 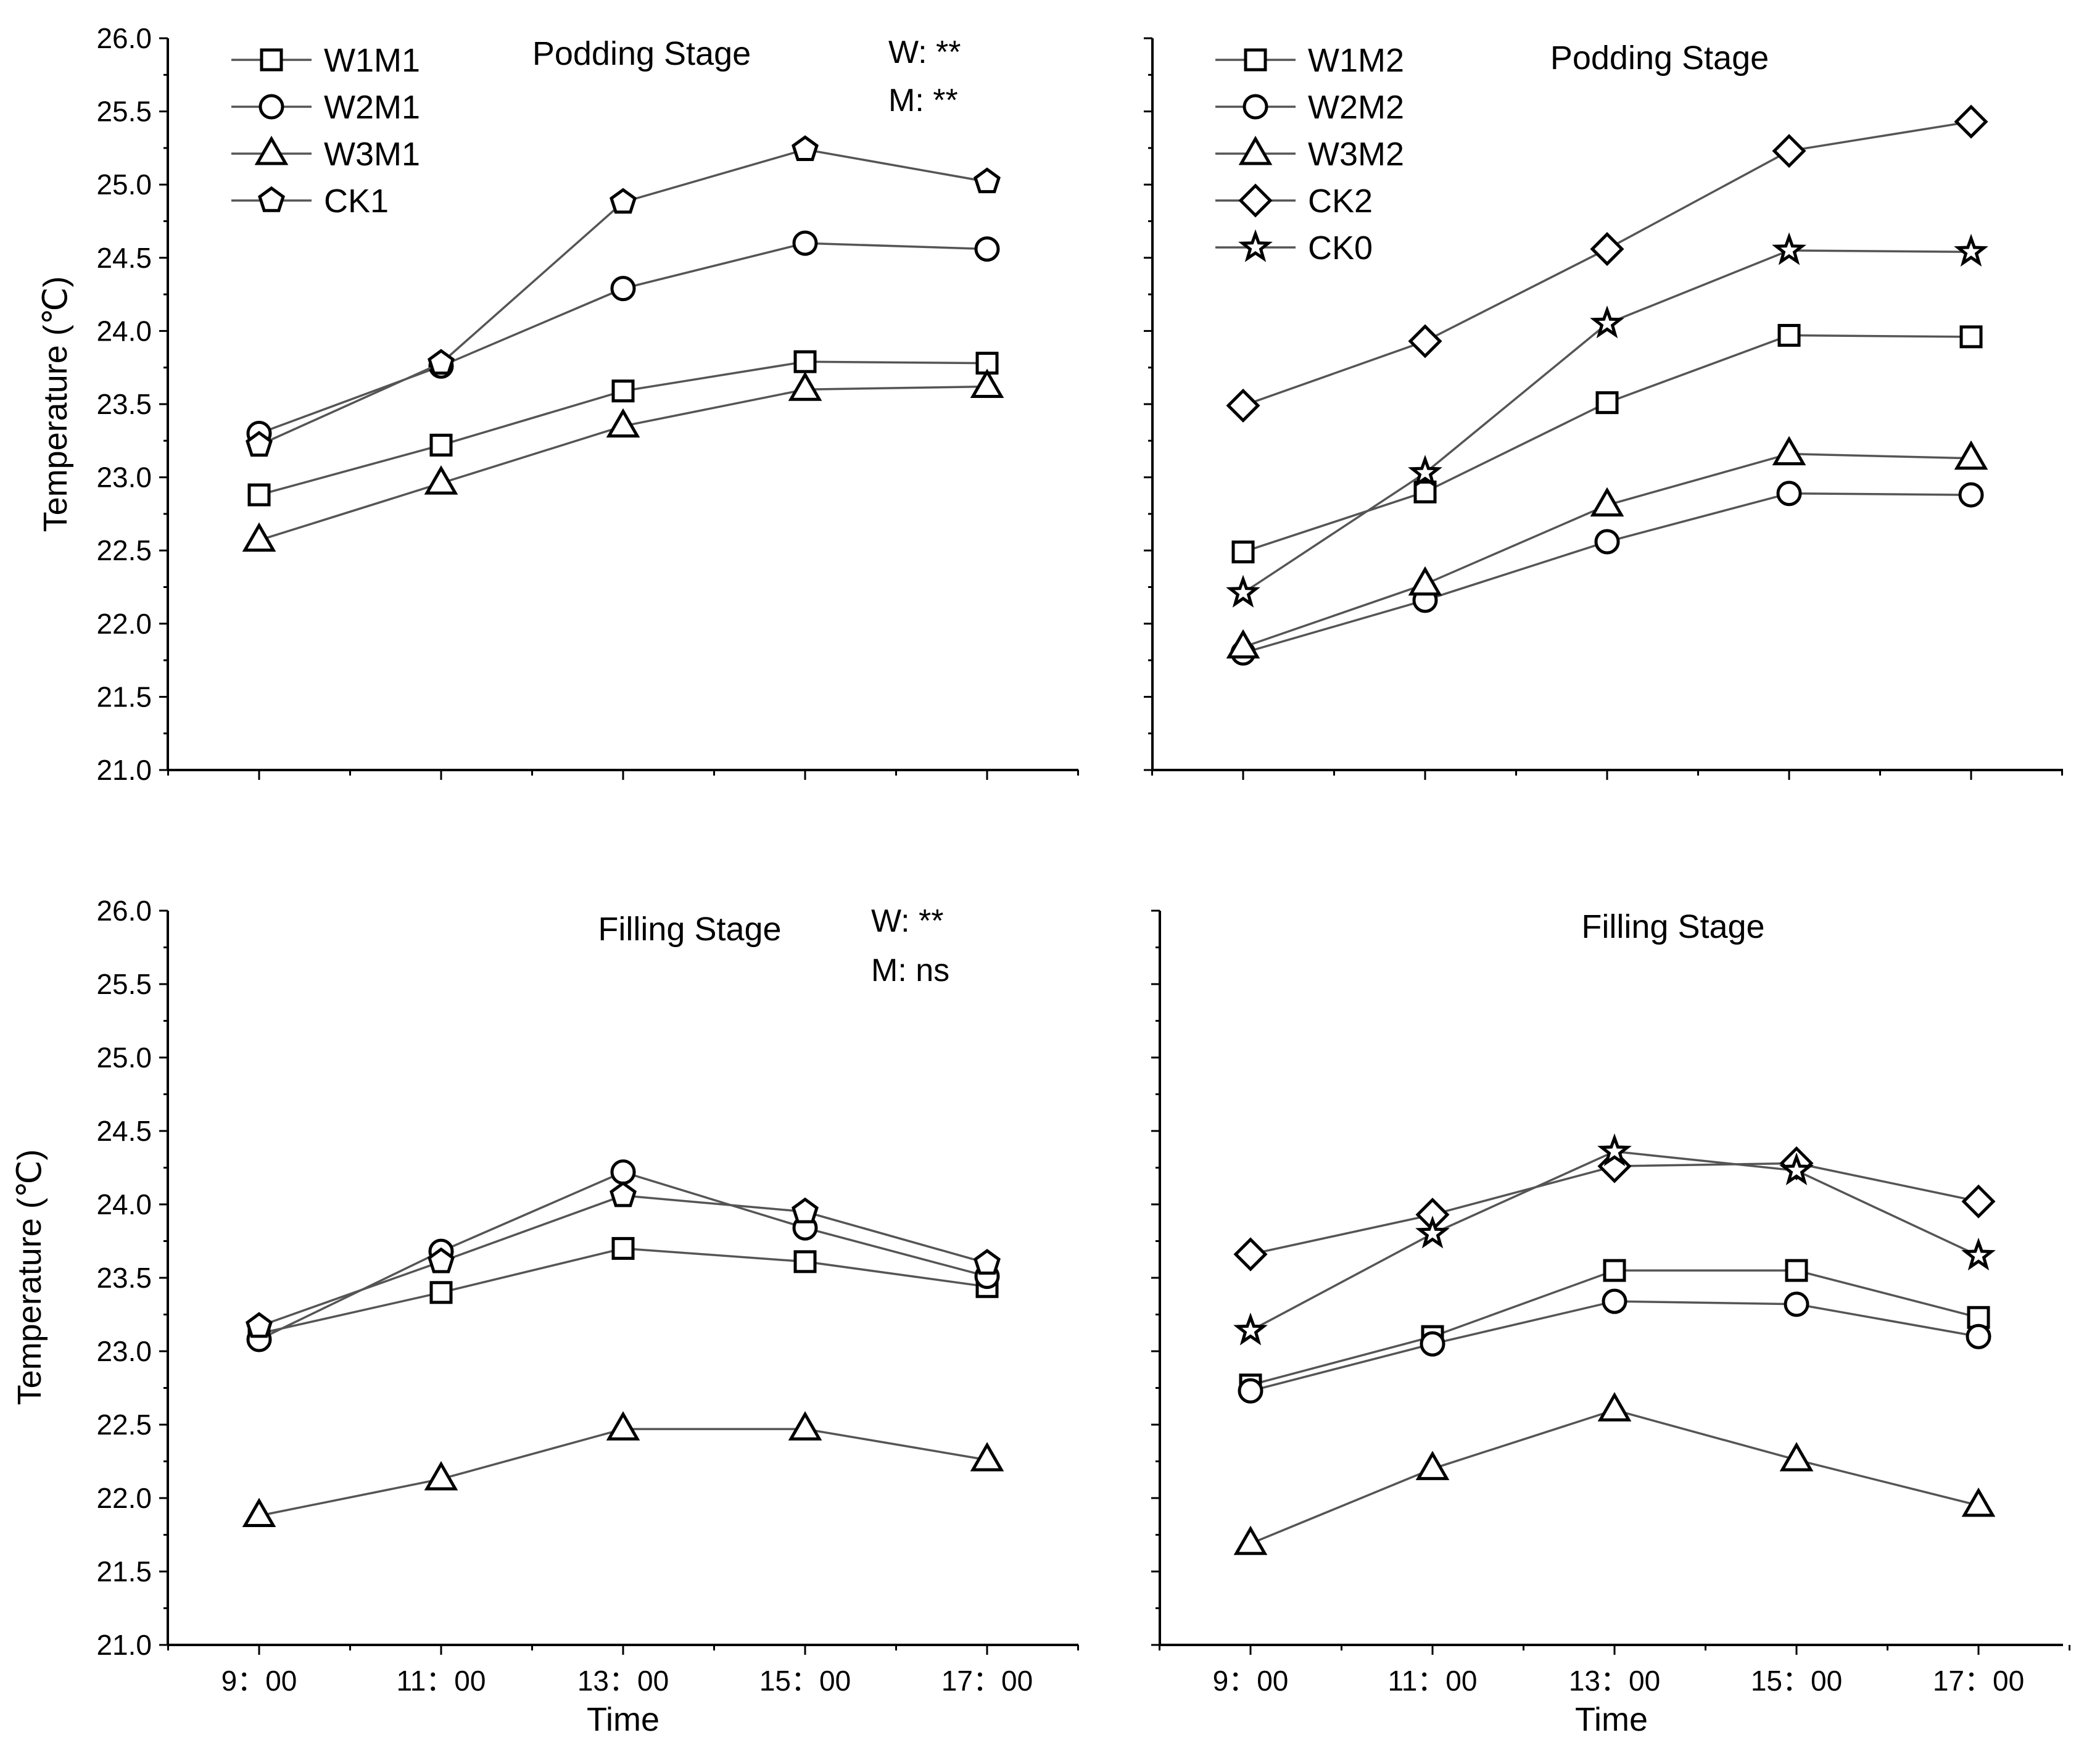 What do you see at coordinates (623, 1472) in the screenshot?
I see `series-line-w3m1` at bounding box center [623, 1472].